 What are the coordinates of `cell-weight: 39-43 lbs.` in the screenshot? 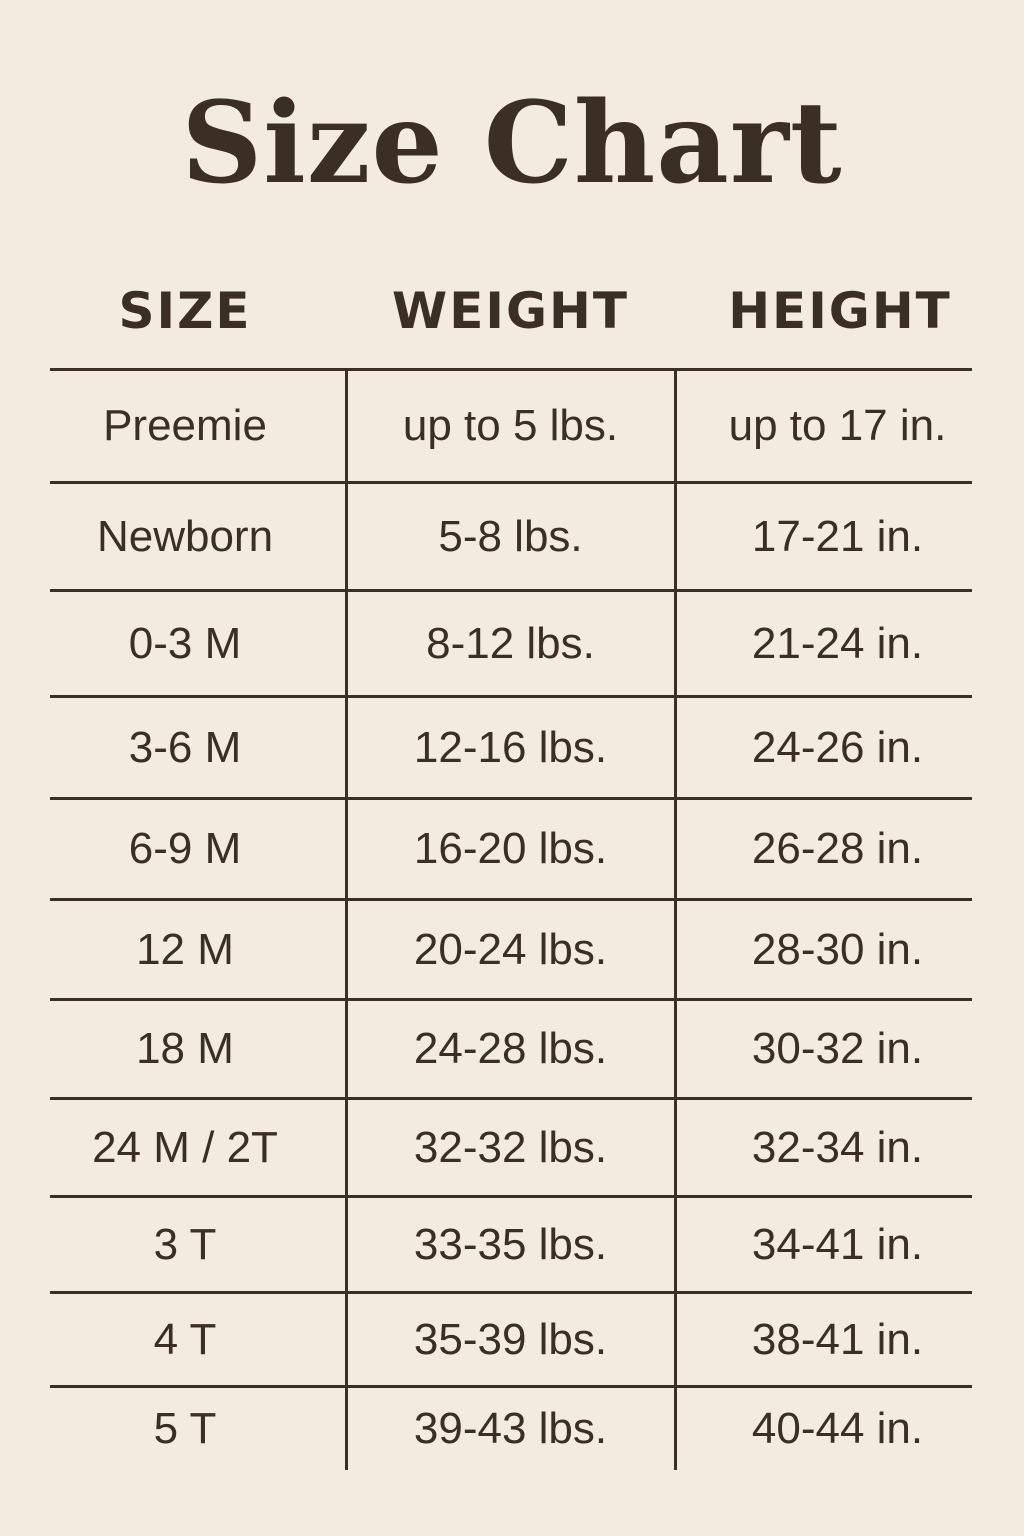 It's located at (510, 1428).